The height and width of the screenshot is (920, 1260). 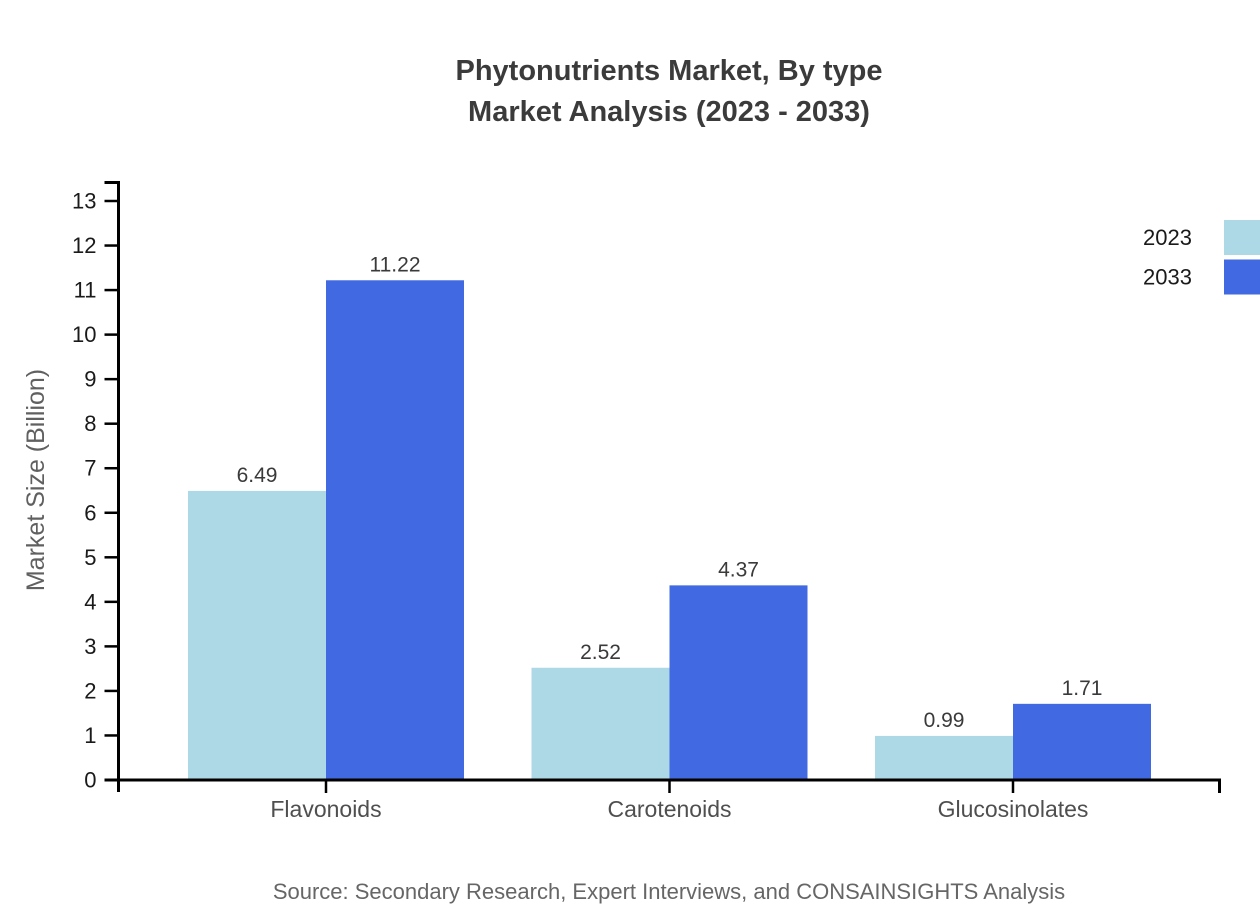 I want to click on legend-label-2023: 2023, so click(x=1167, y=237).